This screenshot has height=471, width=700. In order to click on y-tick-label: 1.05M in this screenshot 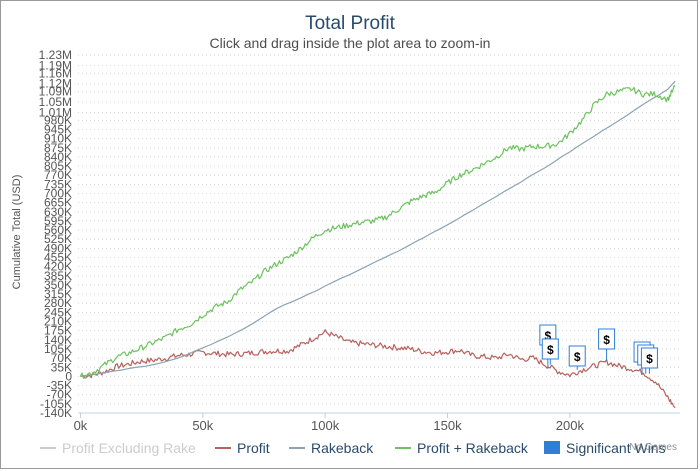, I will do `click(55, 102)`.